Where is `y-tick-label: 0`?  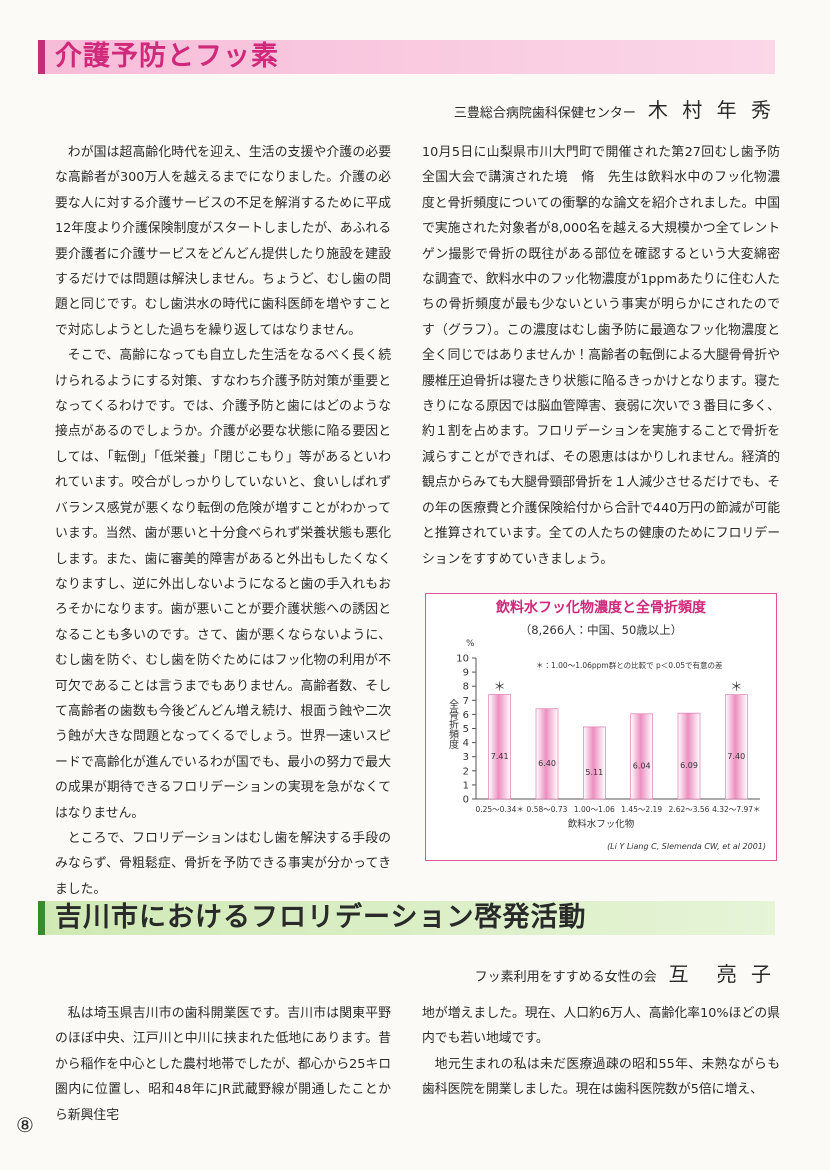
y-tick-label: 0 is located at coordinates (466, 800).